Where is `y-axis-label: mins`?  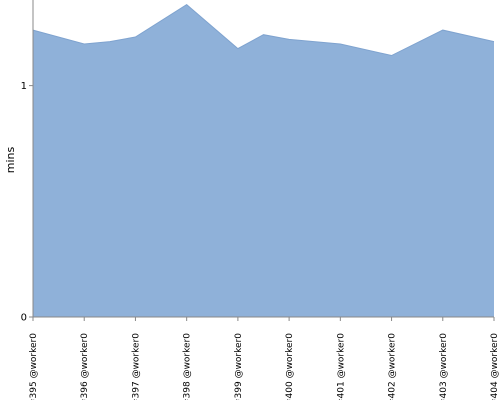
y-axis-label: mins is located at coordinates (10, 159).